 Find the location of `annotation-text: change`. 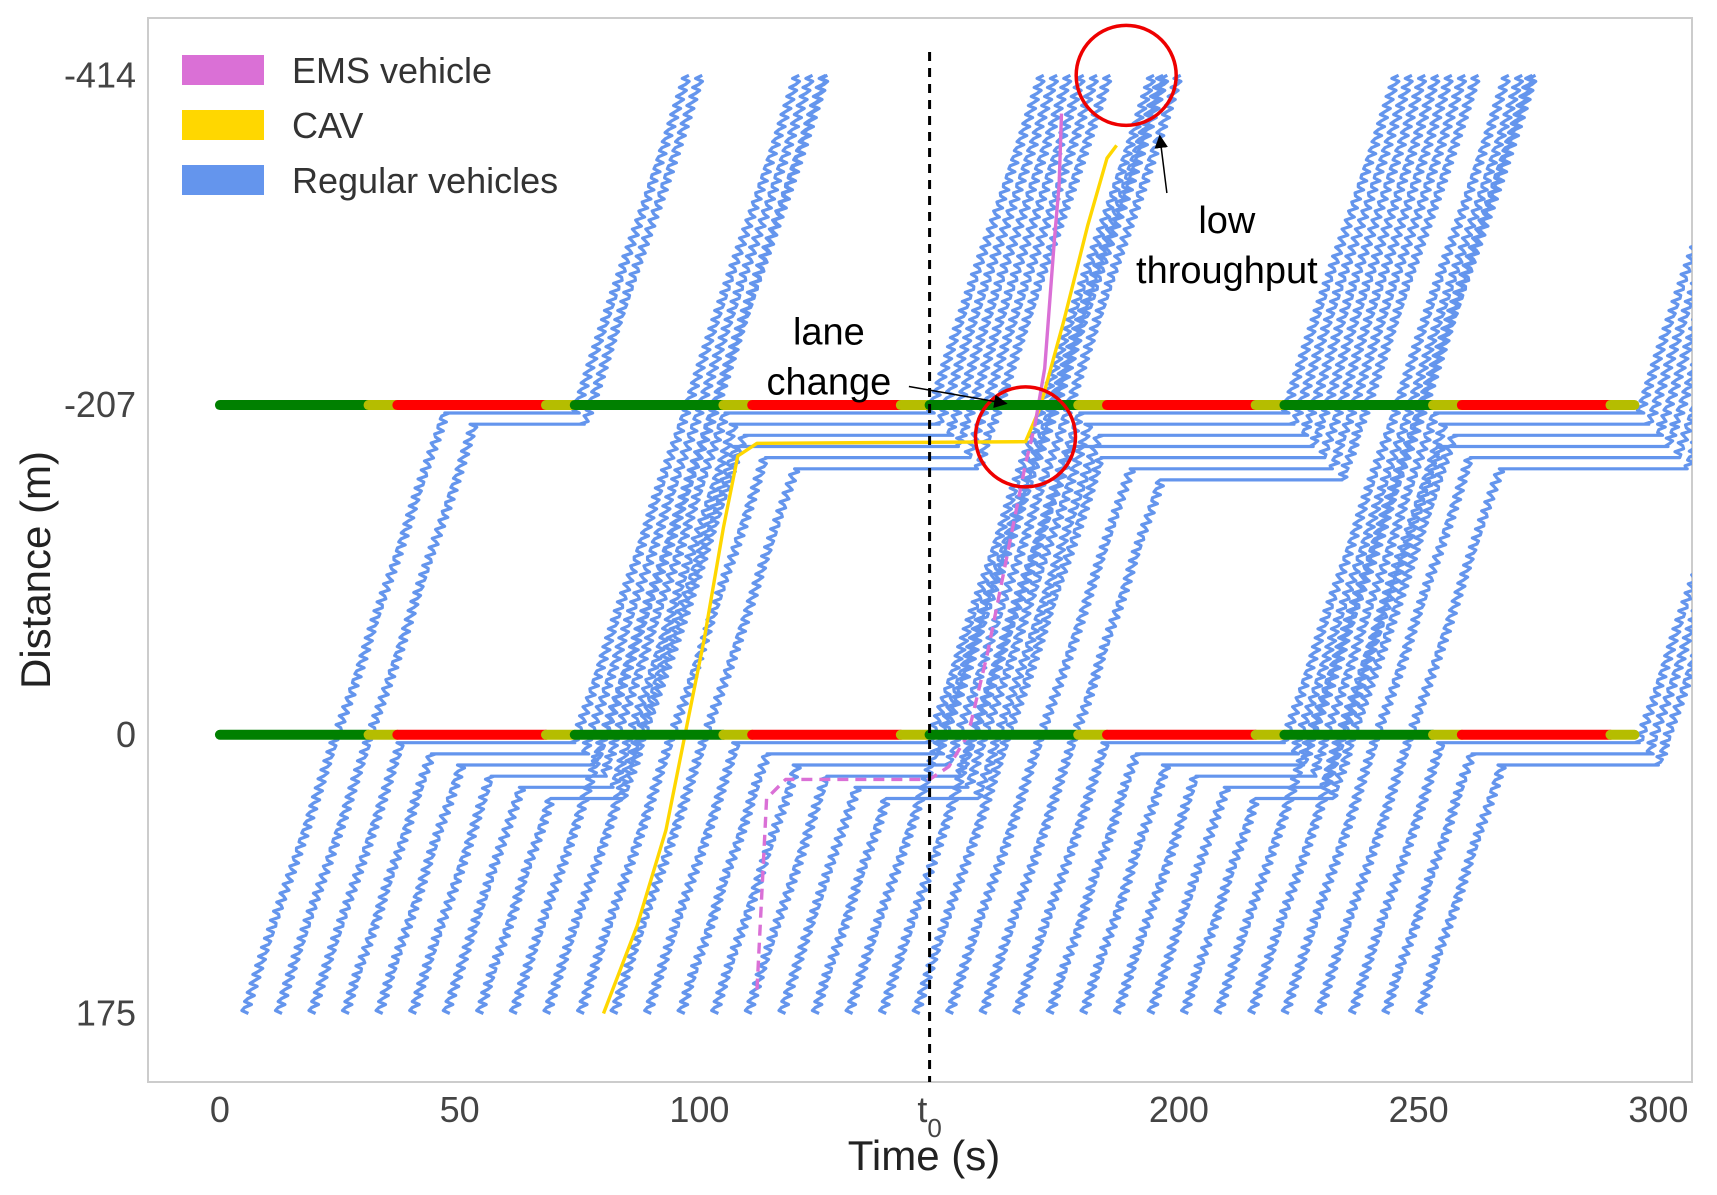

annotation-text: change is located at coordinates (829, 383).